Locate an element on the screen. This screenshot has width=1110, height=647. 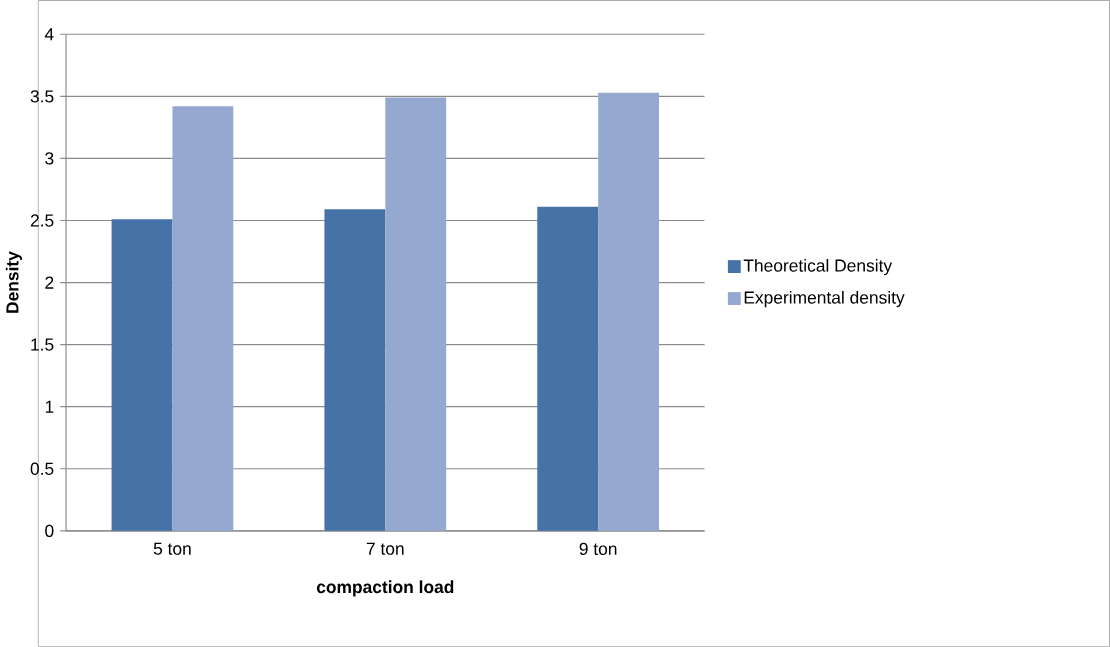
y-tick-label: 0.5 is located at coordinates (42, 468).